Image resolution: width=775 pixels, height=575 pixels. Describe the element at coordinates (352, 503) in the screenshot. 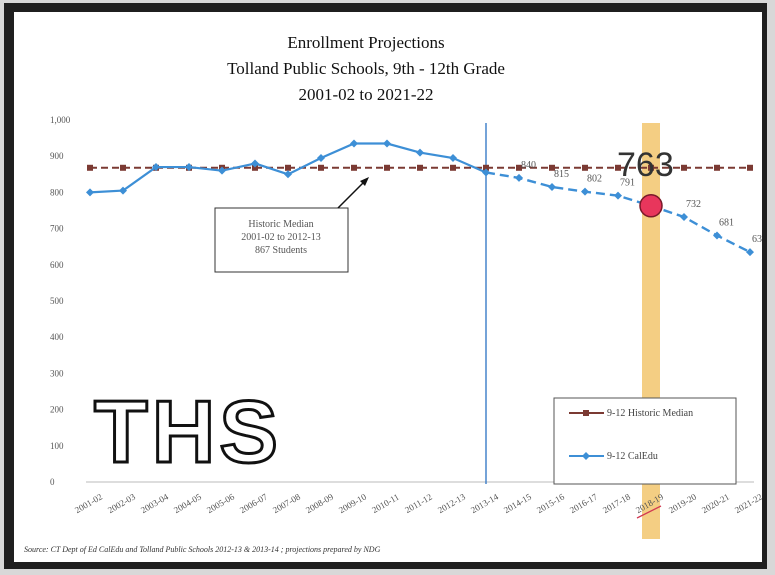

I see `x-tick-label: 2009-10` at that location.